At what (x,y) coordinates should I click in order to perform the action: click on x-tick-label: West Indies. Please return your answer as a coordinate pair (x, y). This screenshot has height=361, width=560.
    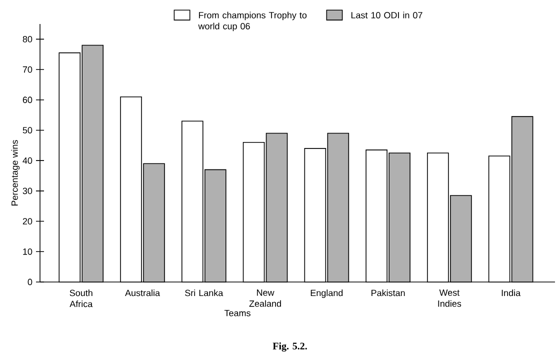
    Looking at the image, I should click on (450, 298).